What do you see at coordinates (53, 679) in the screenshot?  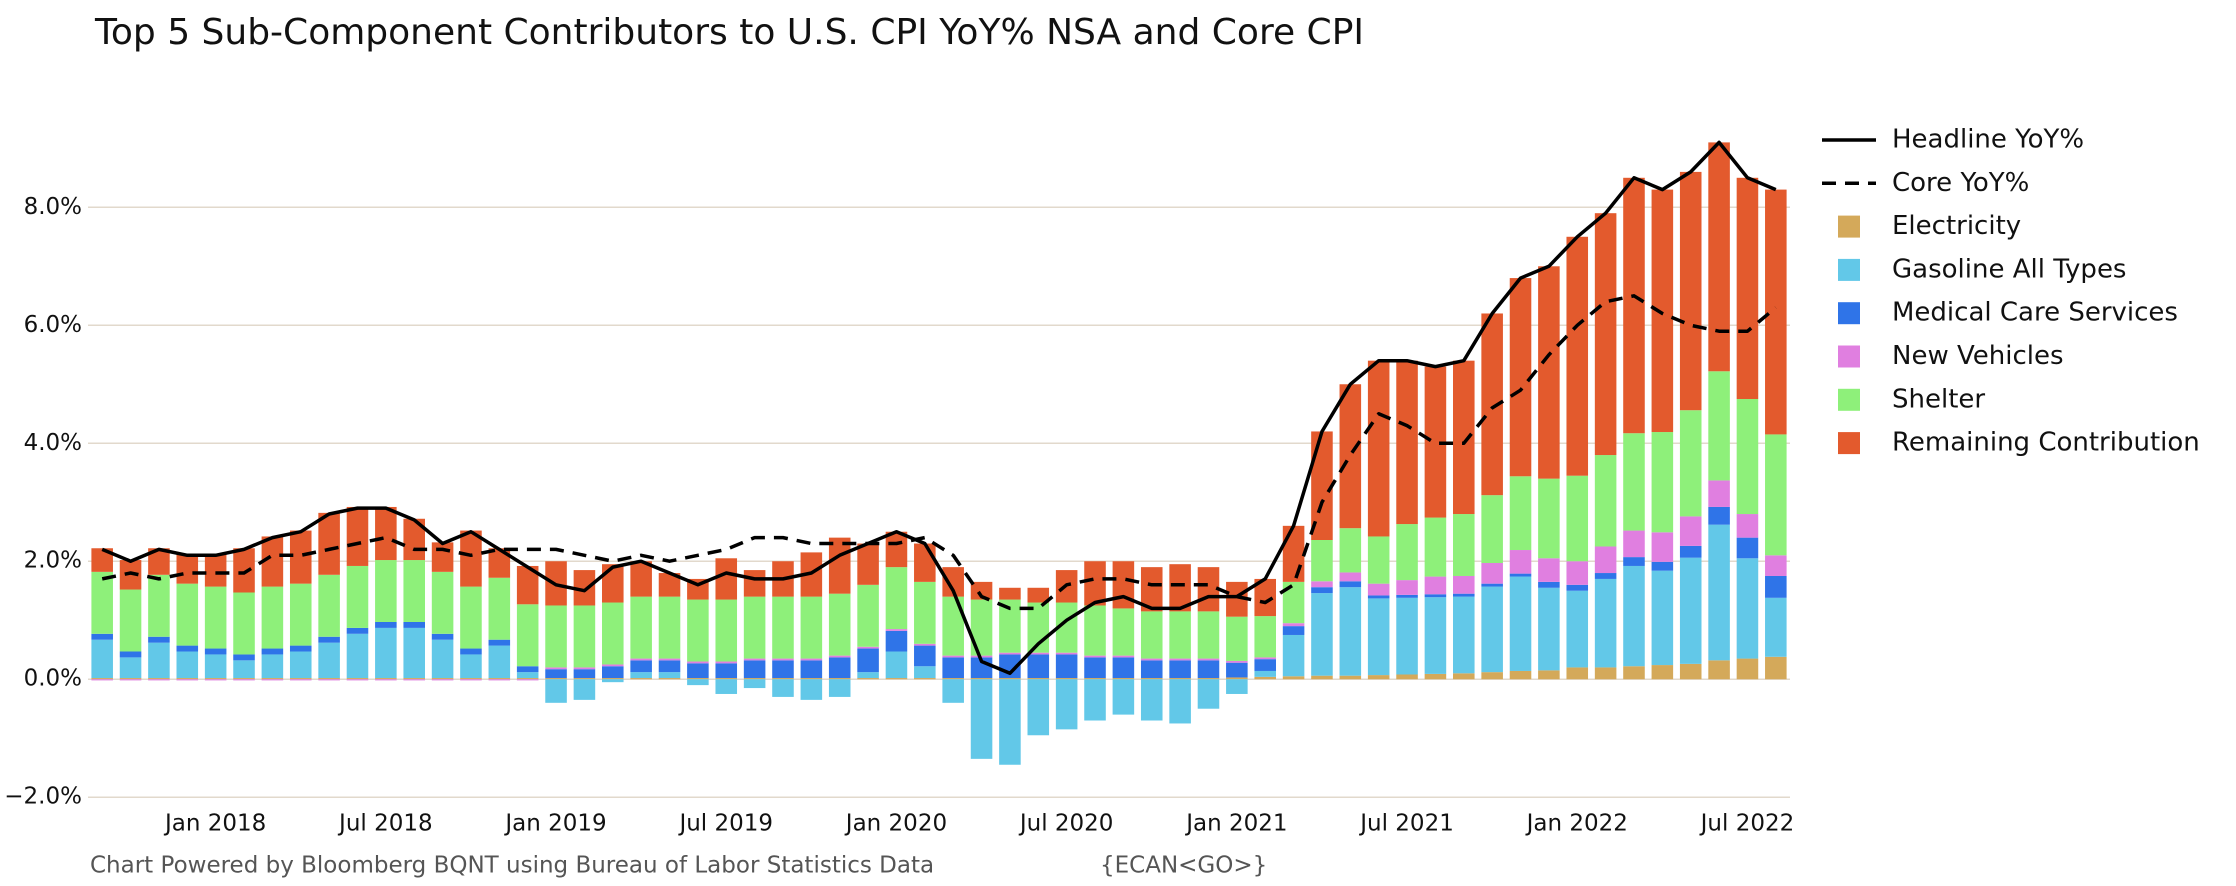 I see `y-tick-label: 0.0%` at bounding box center [53, 679].